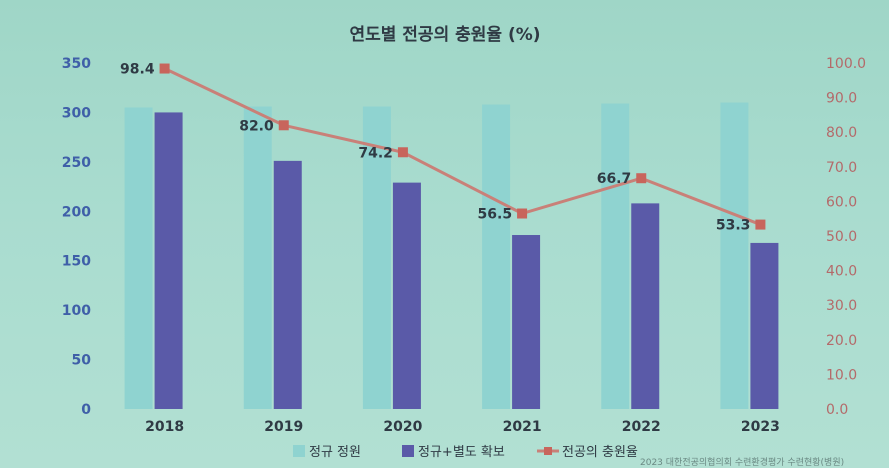  Describe the element at coordinates (283, 427) in the screenshot. I see `x-tick-label: 2019` at that location.